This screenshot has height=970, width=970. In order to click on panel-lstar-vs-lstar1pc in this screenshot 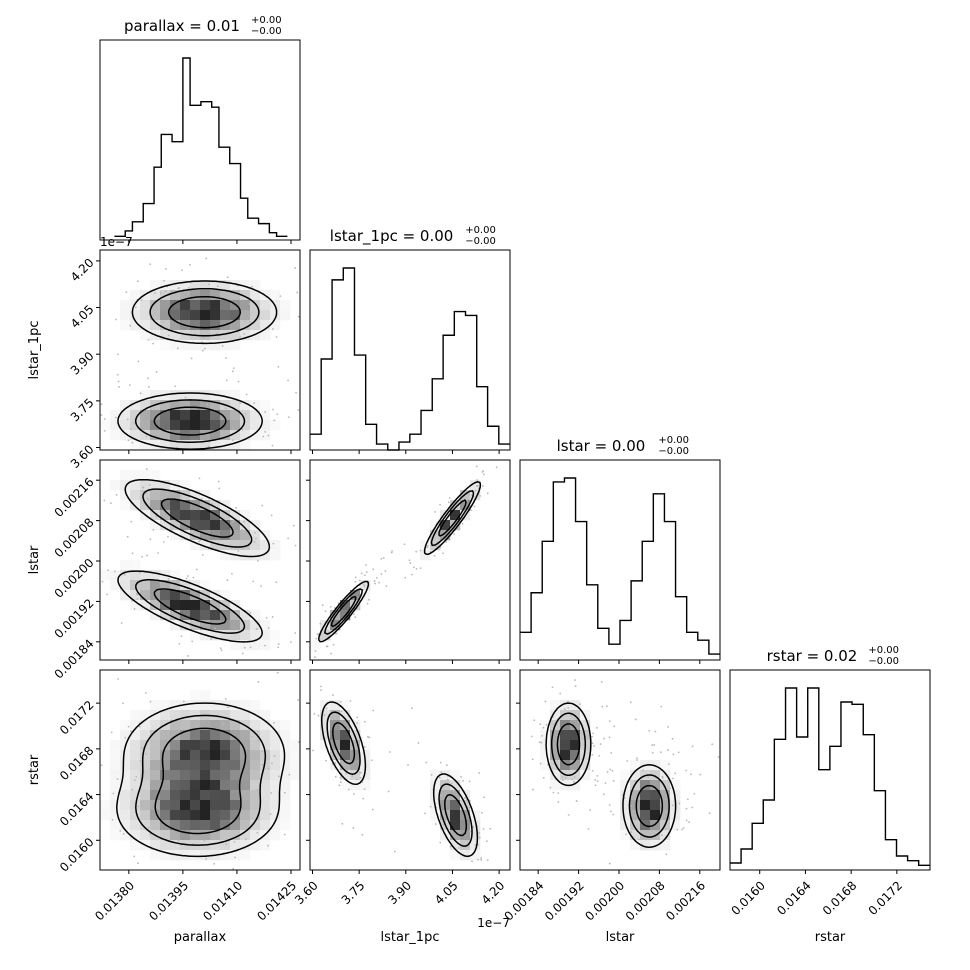, I will do `click(410, 560)`.